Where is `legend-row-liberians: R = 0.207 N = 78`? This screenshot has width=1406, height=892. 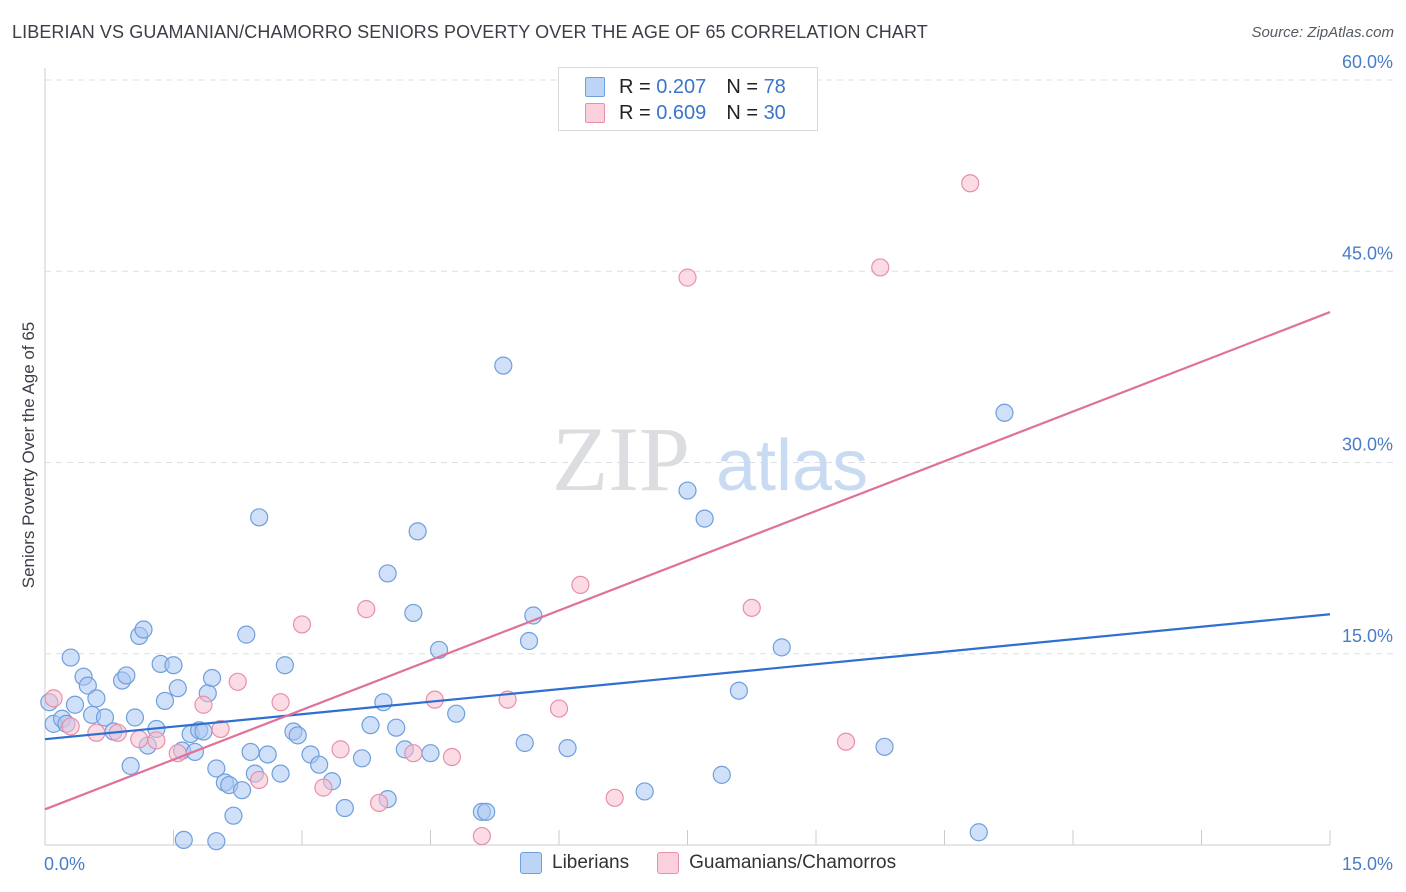
legend-row-liberians: R = 0.207 N = 78 is located at coordinates (685, 87).